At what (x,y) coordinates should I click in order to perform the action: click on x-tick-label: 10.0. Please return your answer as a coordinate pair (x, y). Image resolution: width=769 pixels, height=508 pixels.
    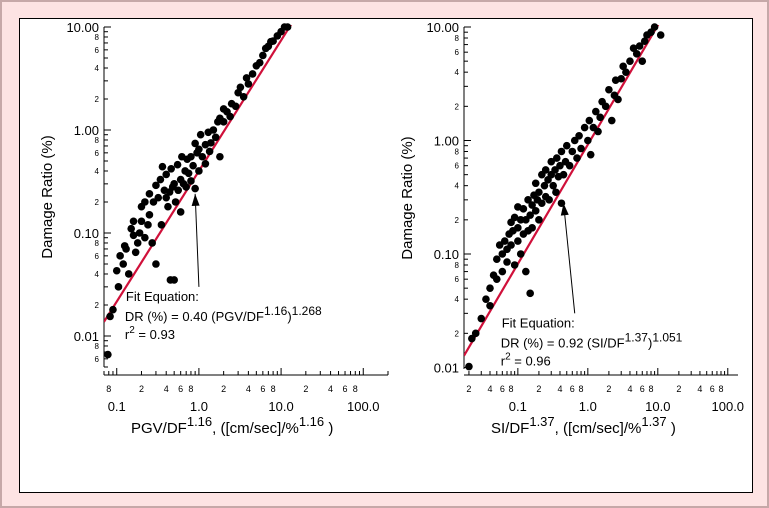
    Looking at the image, I should click on (280, 406).